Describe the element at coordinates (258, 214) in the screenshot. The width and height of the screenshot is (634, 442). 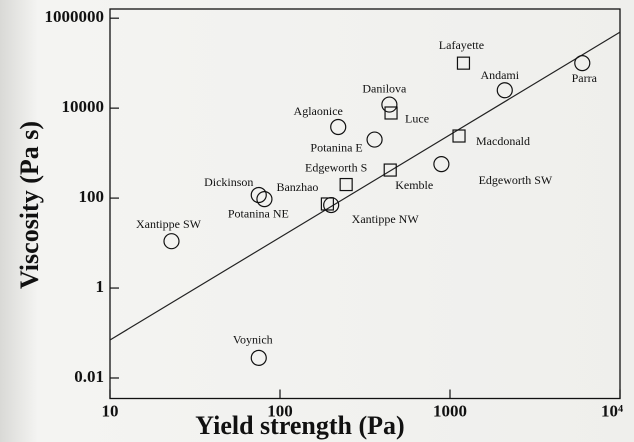
I see `point-label: Potanina NE` at that location.